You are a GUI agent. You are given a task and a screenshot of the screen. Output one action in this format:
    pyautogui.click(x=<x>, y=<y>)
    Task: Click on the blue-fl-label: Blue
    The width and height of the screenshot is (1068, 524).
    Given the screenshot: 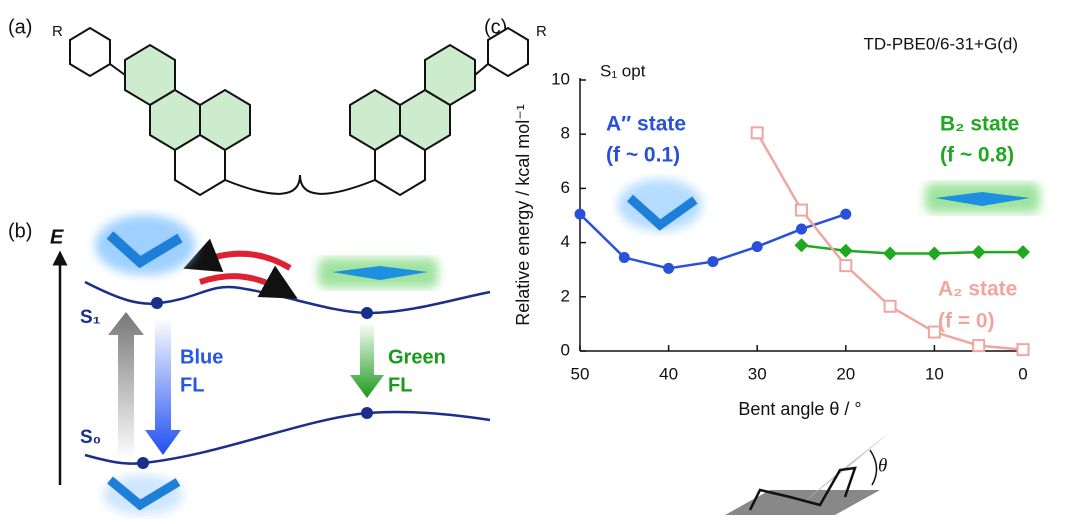 What is the action you would take?
    pyautogui.click(x=201, y=357)
    